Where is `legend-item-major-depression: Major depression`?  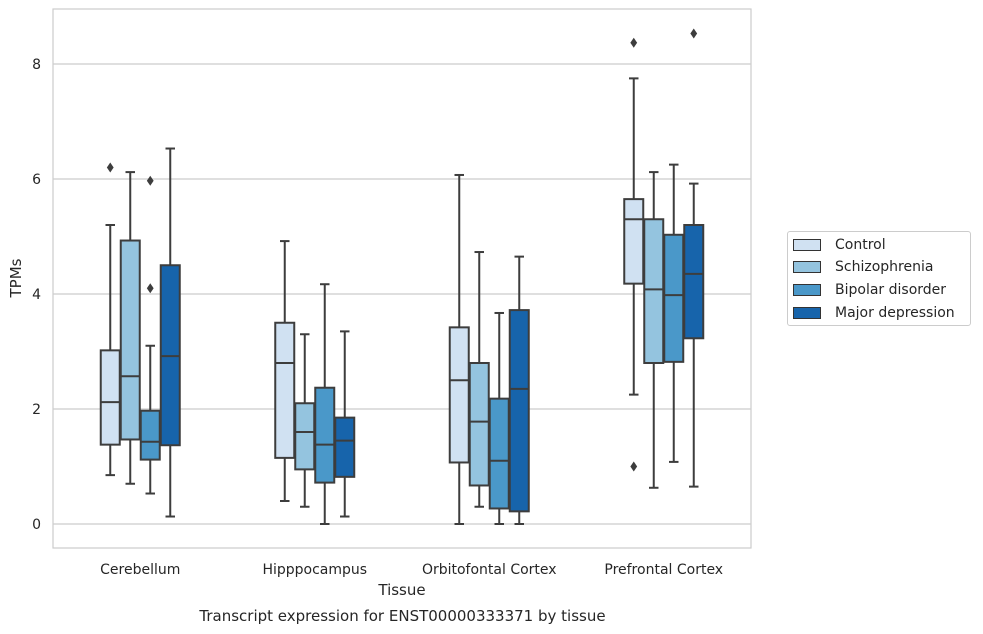 legend-item-major-depression: Major depression is located at coordinates (874, 313).